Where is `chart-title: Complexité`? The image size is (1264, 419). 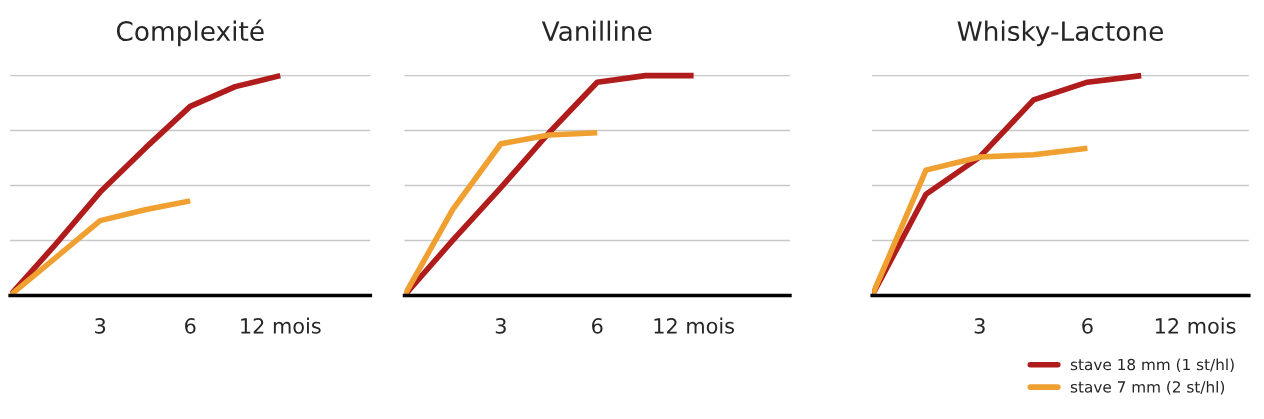 chart-title: Complexité is located at coordinates (190, 33).